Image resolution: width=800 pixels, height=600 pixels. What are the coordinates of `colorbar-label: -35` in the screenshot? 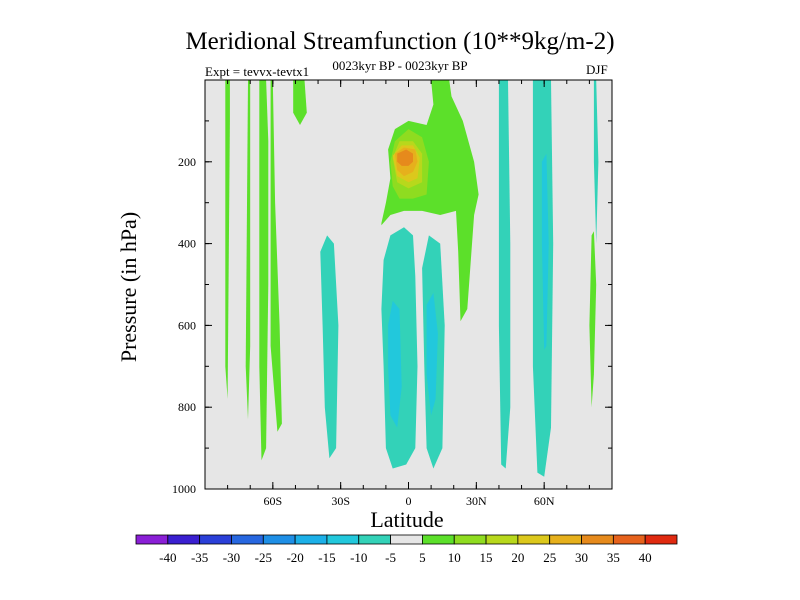 It's located at (199, 557).